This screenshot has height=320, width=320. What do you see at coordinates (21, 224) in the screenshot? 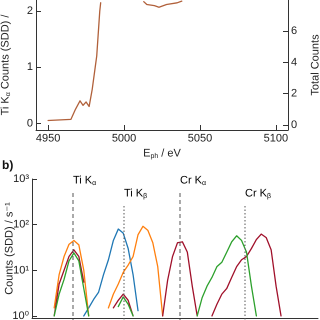
I see `y-tick-label: 10²` at bounding box center [21, 224].